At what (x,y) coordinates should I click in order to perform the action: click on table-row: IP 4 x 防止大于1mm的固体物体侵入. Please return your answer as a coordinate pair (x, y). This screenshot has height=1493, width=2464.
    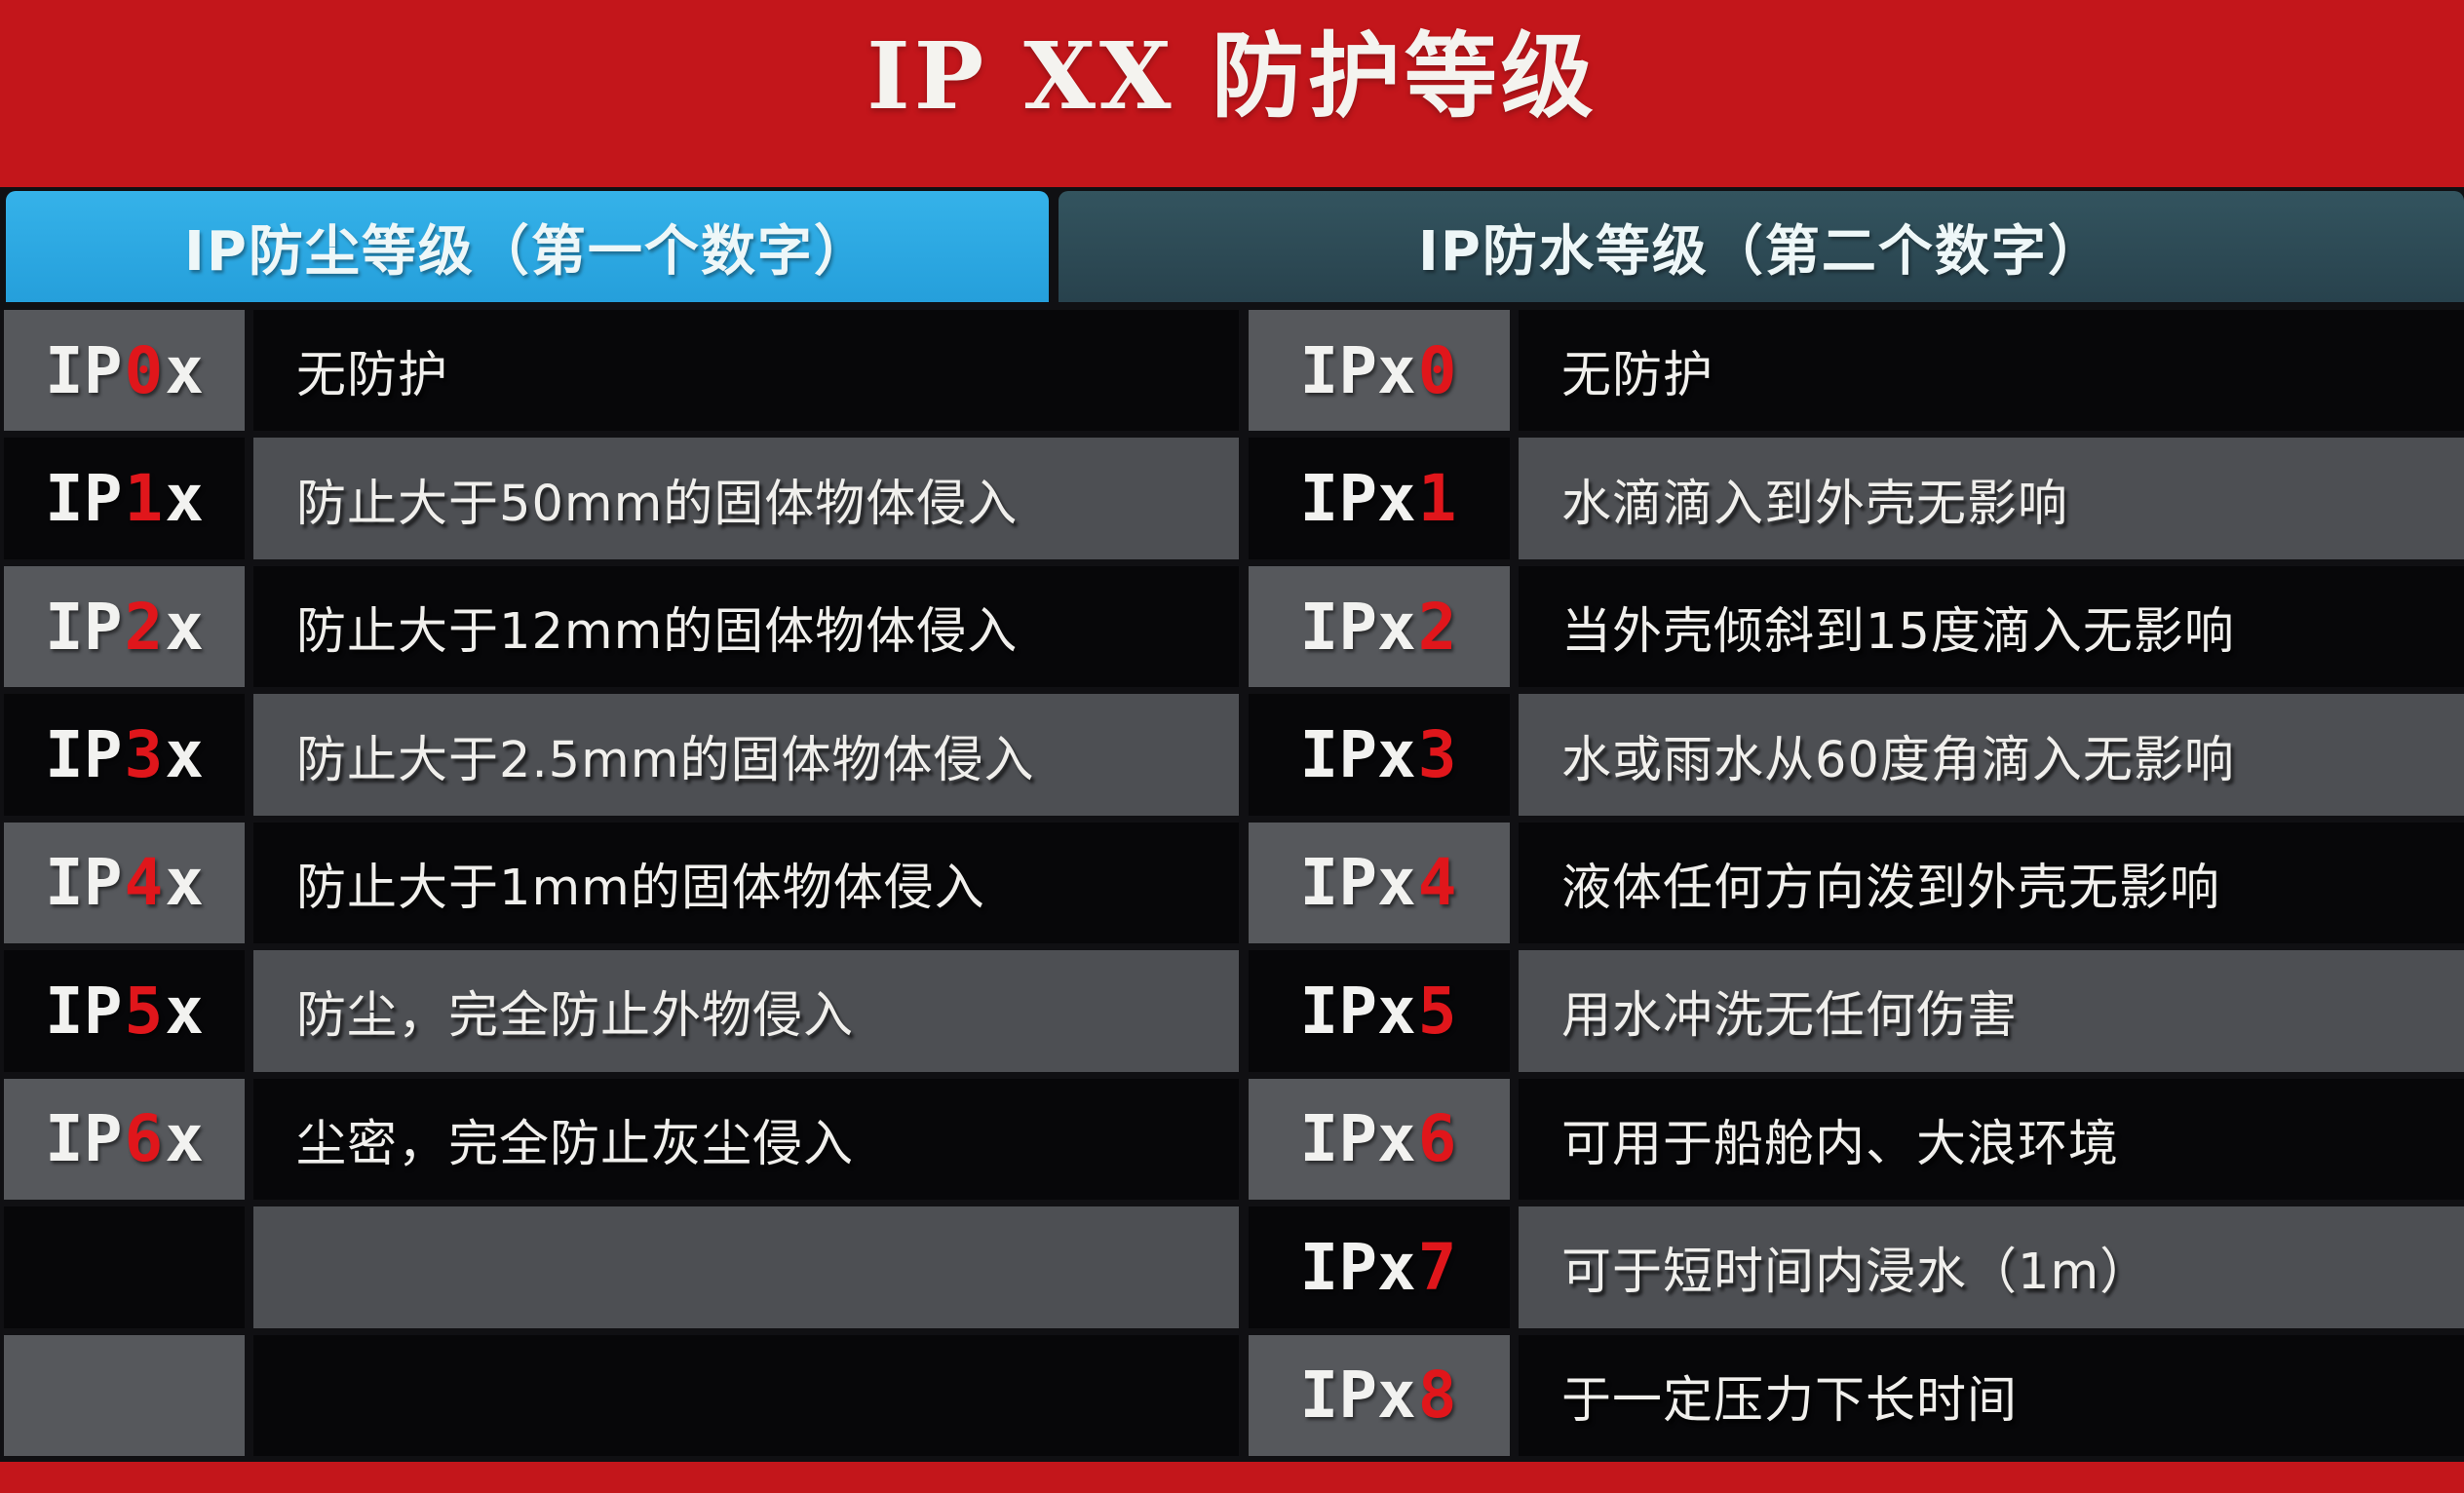
    Looking at the image, I should click on (621, 883).